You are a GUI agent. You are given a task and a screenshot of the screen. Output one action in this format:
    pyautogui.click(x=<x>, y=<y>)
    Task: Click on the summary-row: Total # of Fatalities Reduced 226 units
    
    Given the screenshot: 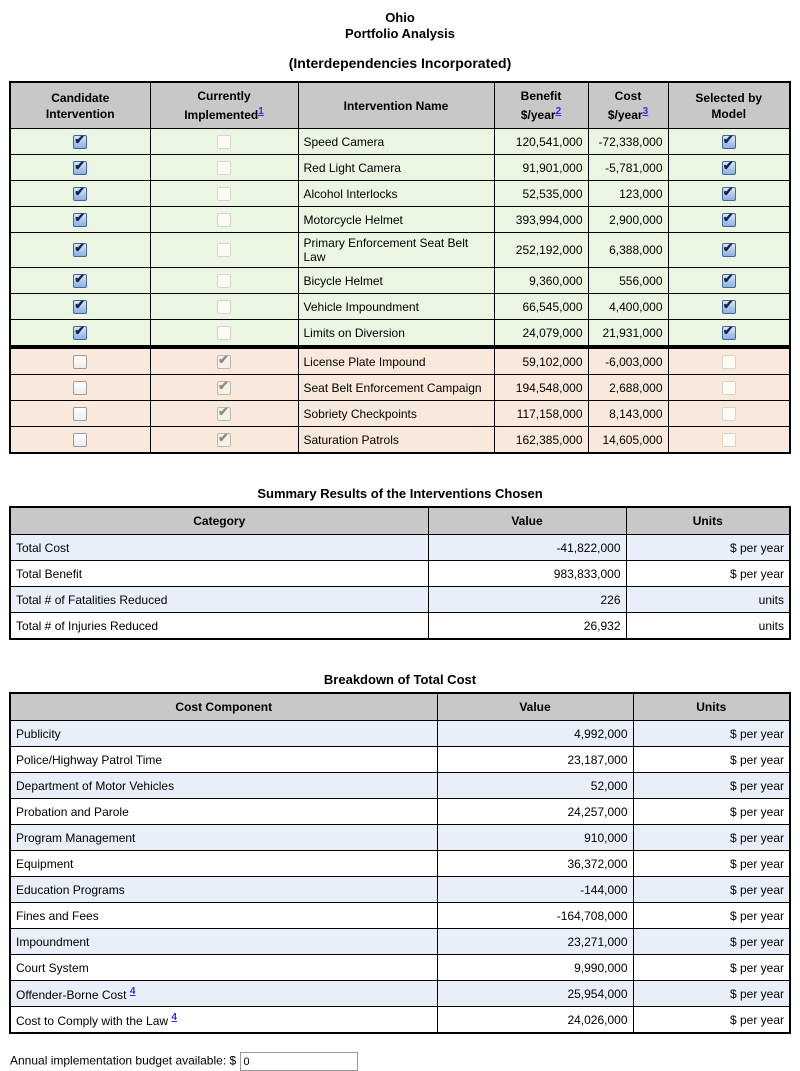 What is the action you would take?
    pyautogui.click(x=400, y=599)
    